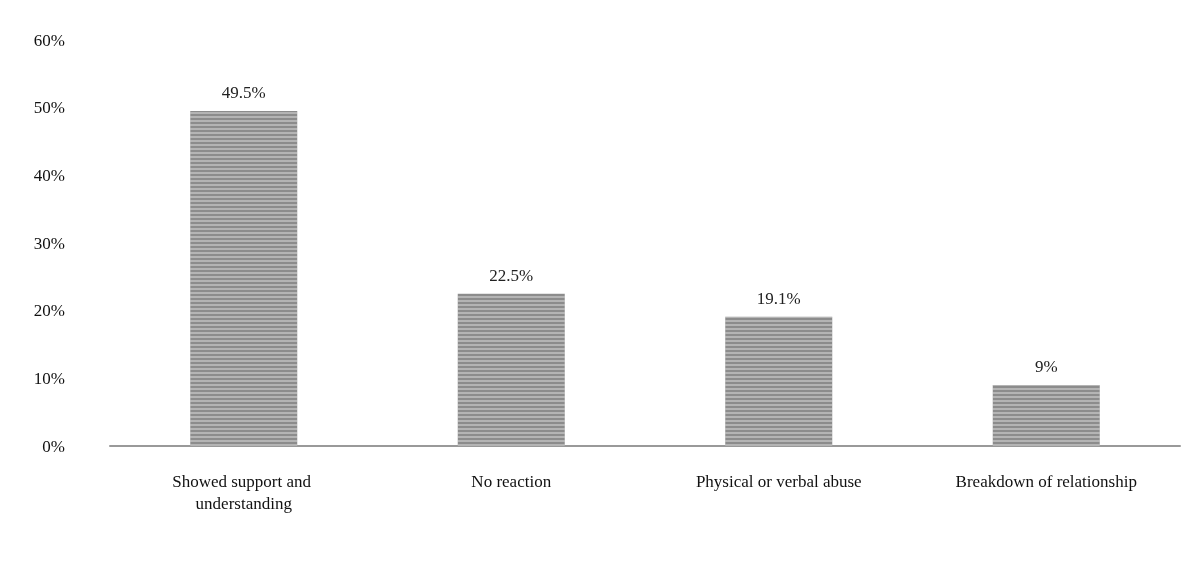 This screenshot has height=577, width=1200. What do you see at coordinates (49, 108) in the screenshot?
I see `y-tick-label: 50%` at bounding box center [49, 108].